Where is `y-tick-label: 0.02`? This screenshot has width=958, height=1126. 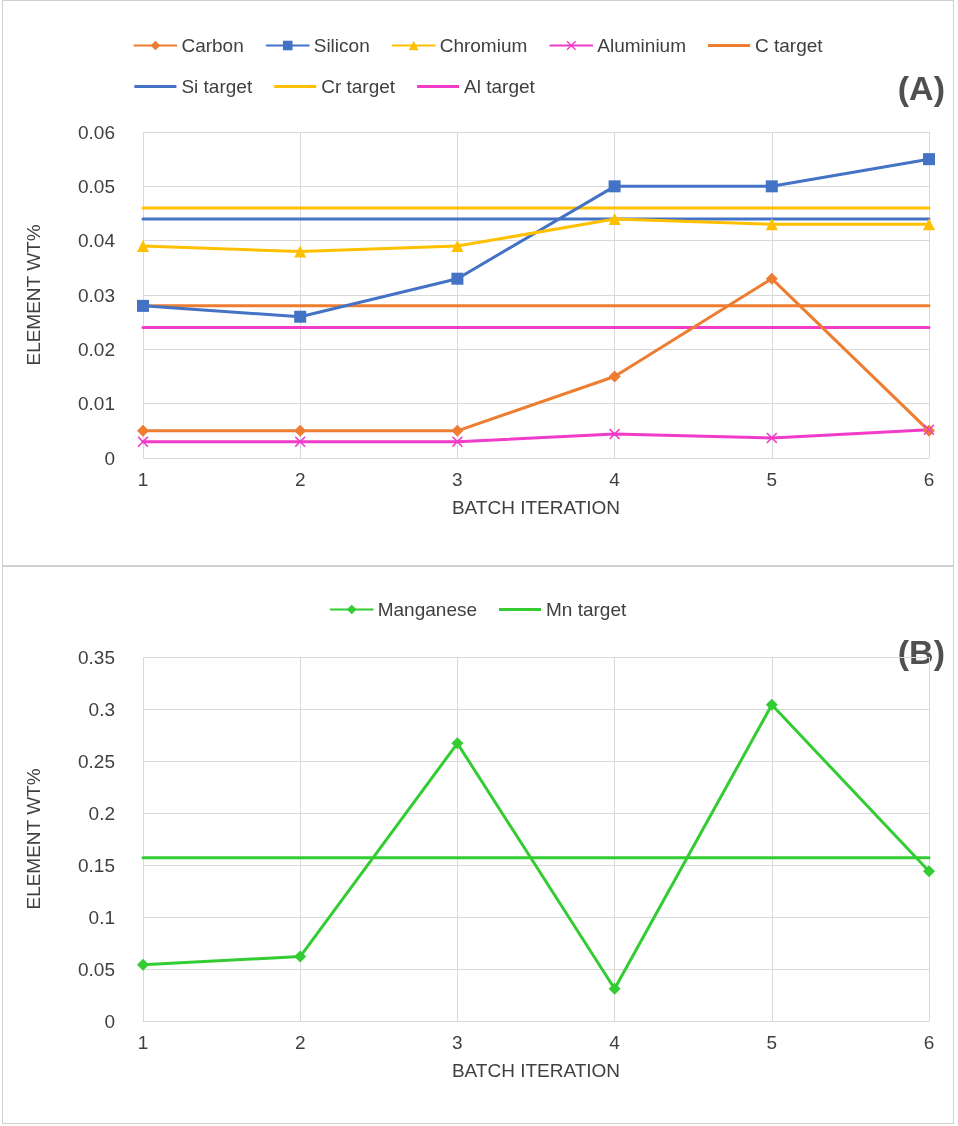 y-tick-label: 0.02 is located at coordinates (96, 349).